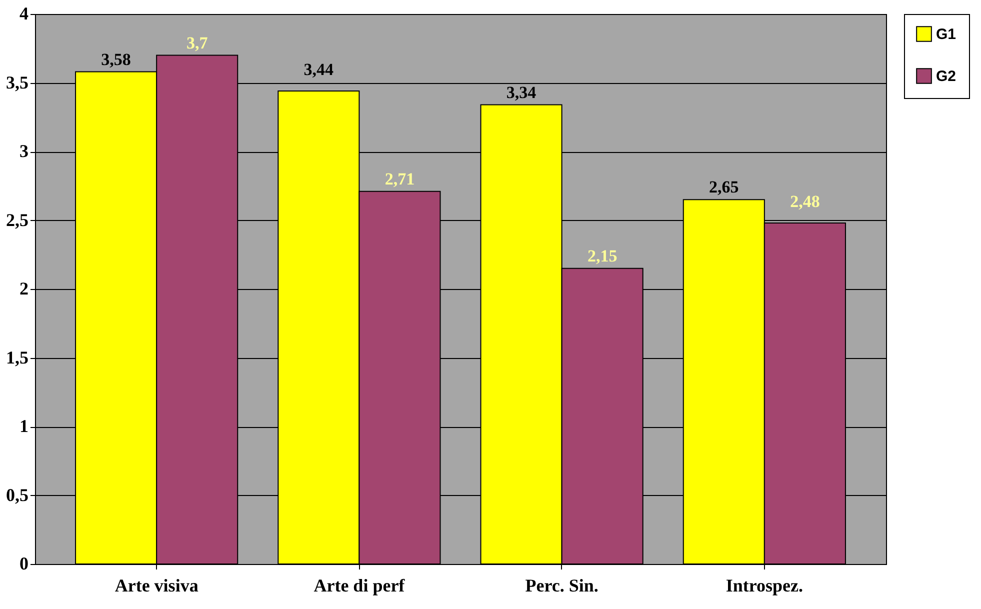 The image size is (981, 609). I want to click on y-tick-label: 0,5, so click(17, 494).